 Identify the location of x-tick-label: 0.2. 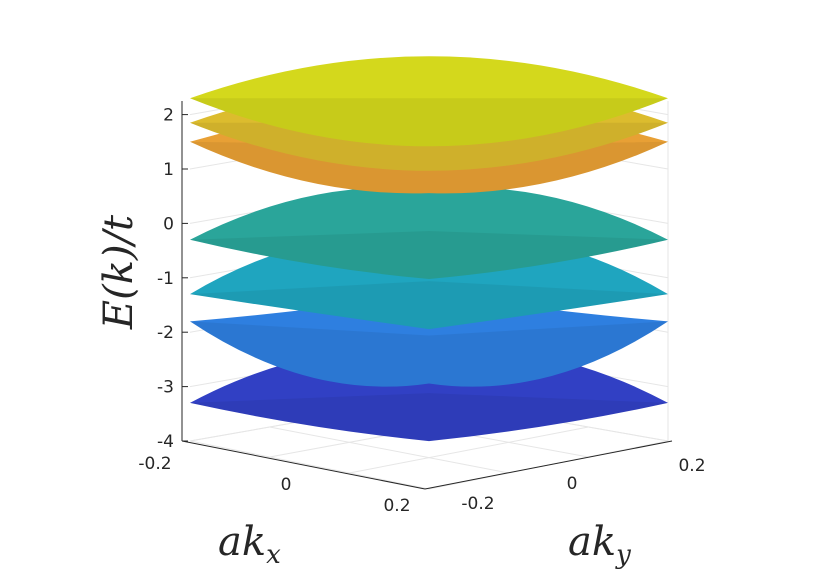
(396, 506).